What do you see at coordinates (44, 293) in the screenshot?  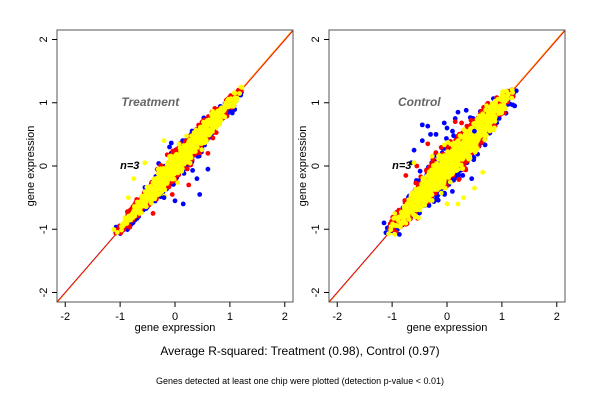 I see `y-tick-label: -2` at bounding box center [44, 293].